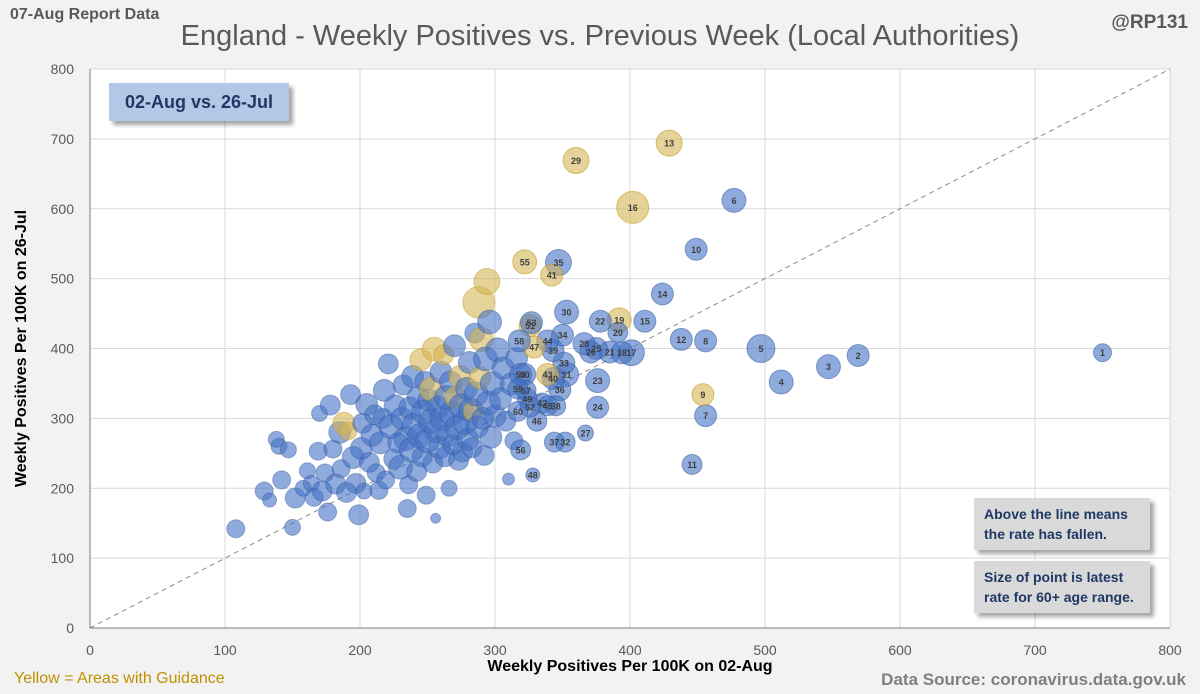  What do you see at coordinates (900, 650) in the screenshot?
I see `x-tick-label: 600` at bounding box center [900, 650].